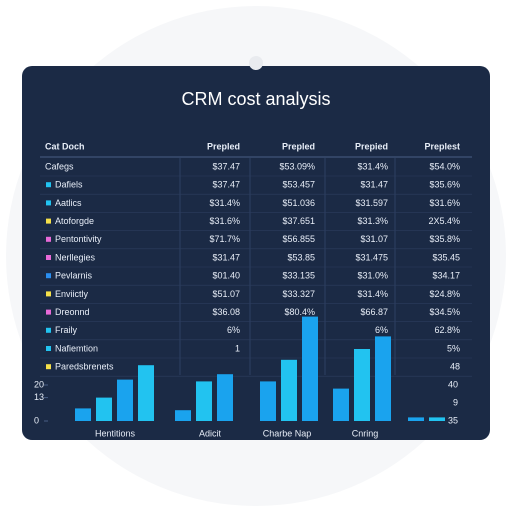  I want to click on title: CRM cost analysis, so click(255, 99).